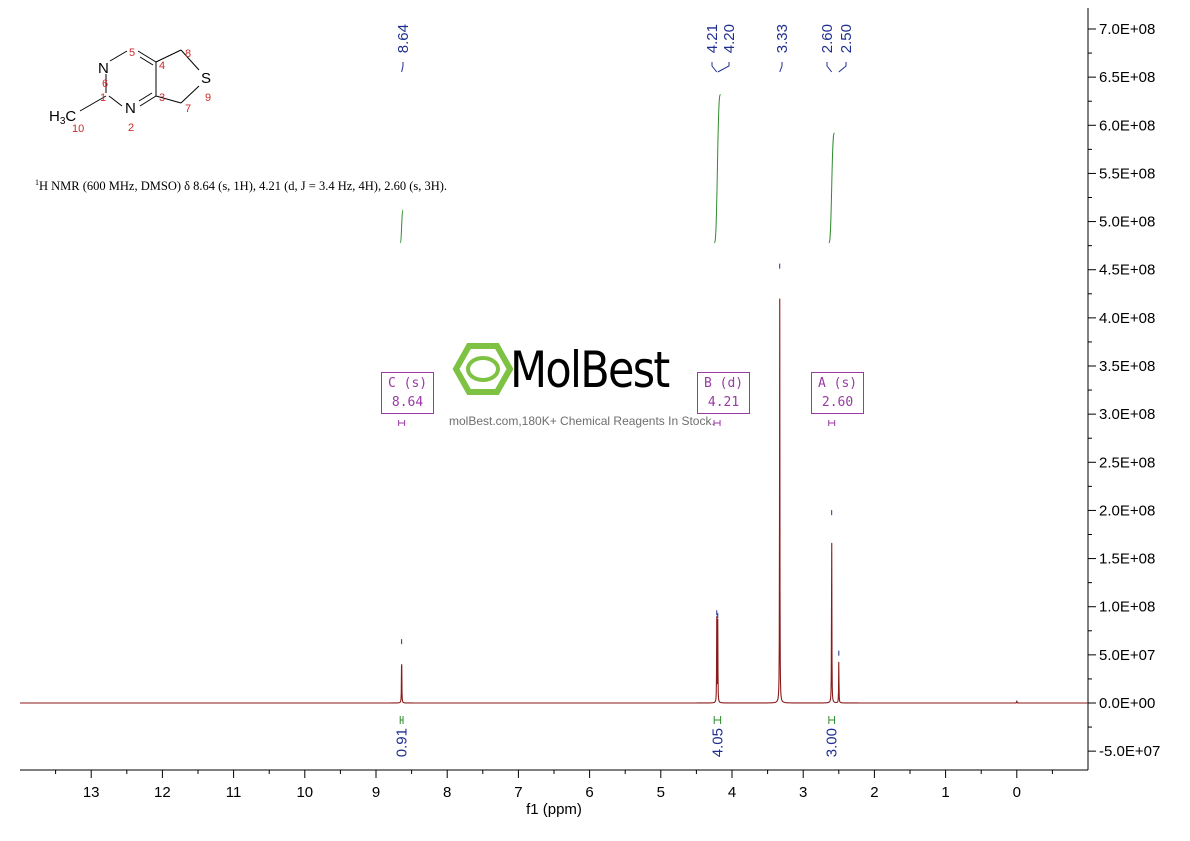 The image size is (1190, 841). Describe the element at coordinates (661, 792) in the screenshot. I see `x-tick-label: 5` at that location.